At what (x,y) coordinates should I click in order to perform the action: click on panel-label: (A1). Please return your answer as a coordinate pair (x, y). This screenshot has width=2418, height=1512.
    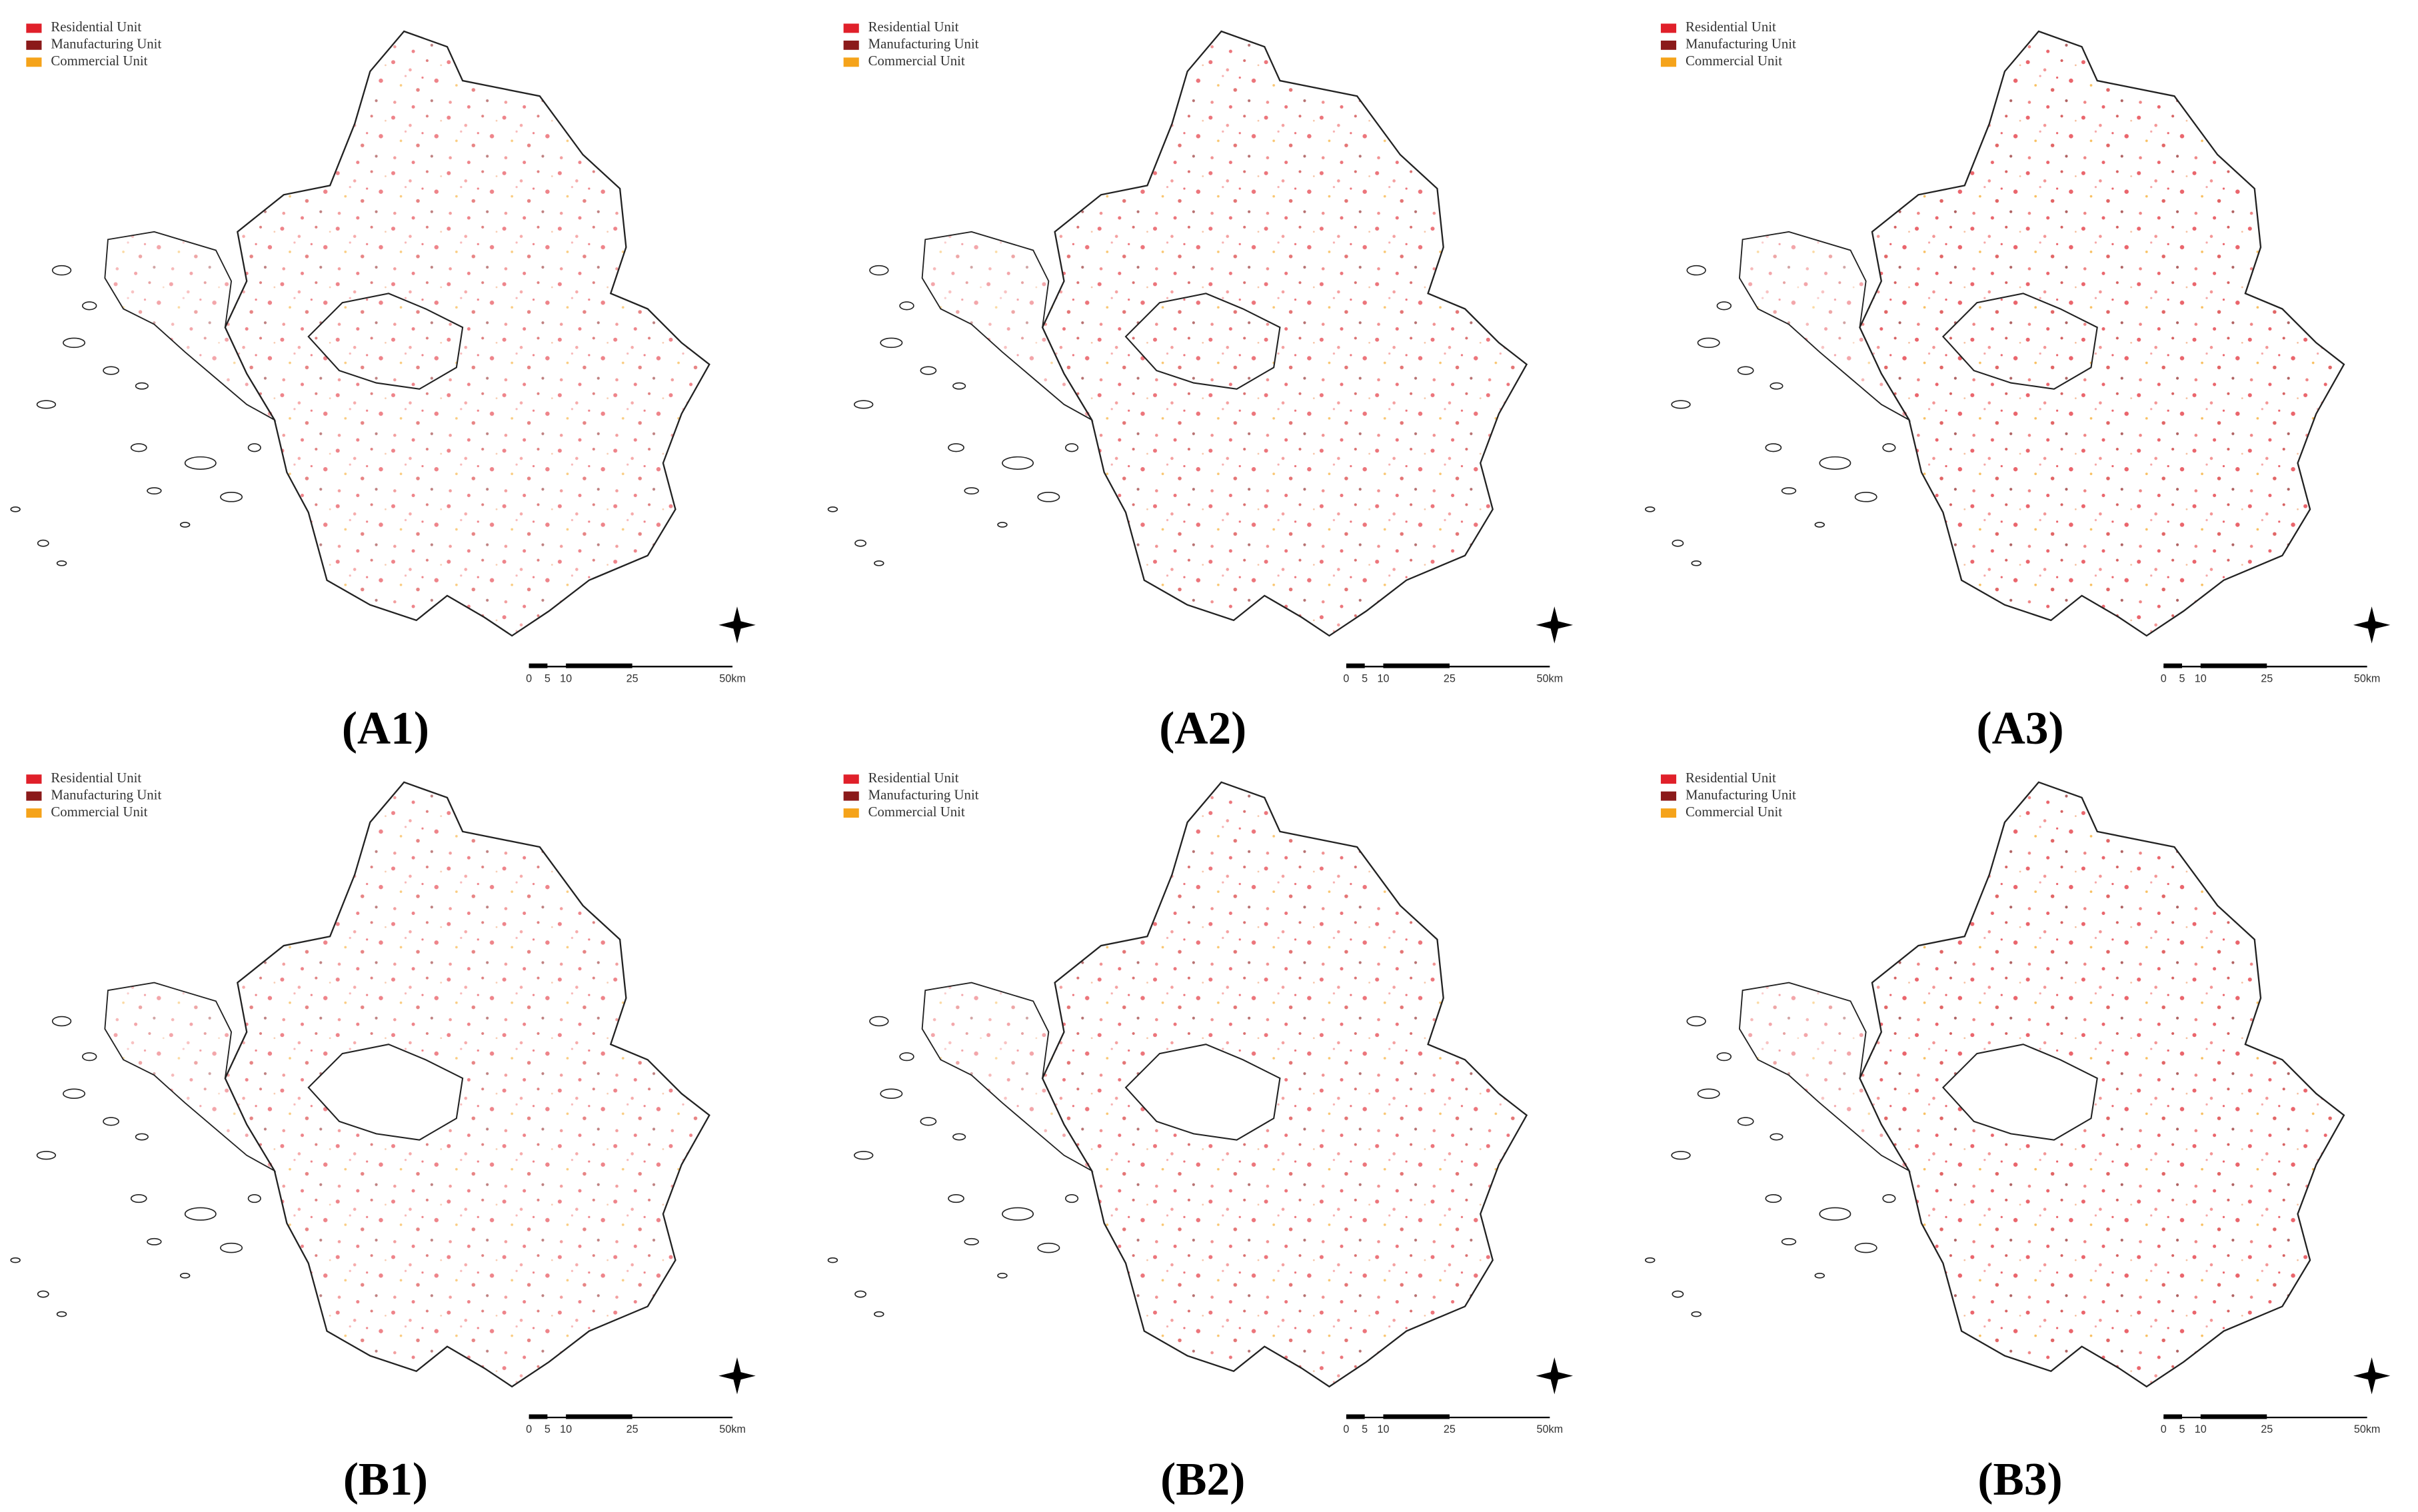
    Looking at the image, I should click on (385, 728).